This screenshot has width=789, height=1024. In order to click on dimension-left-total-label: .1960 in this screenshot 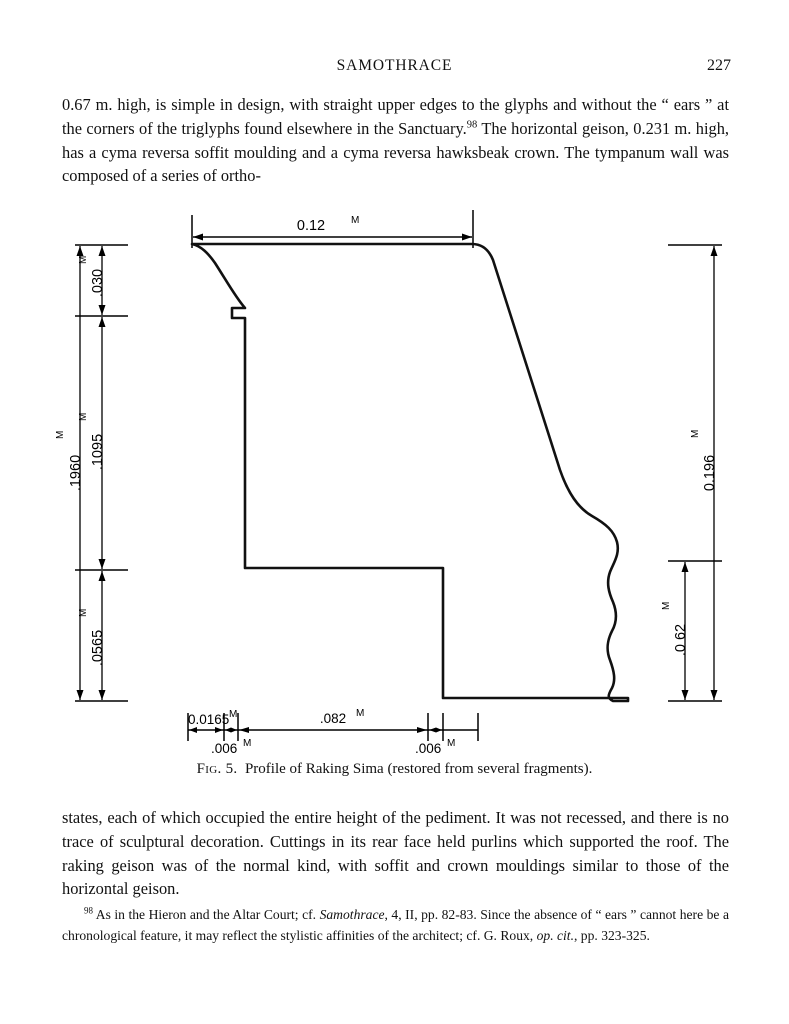, I will do `click(76, 473)`.